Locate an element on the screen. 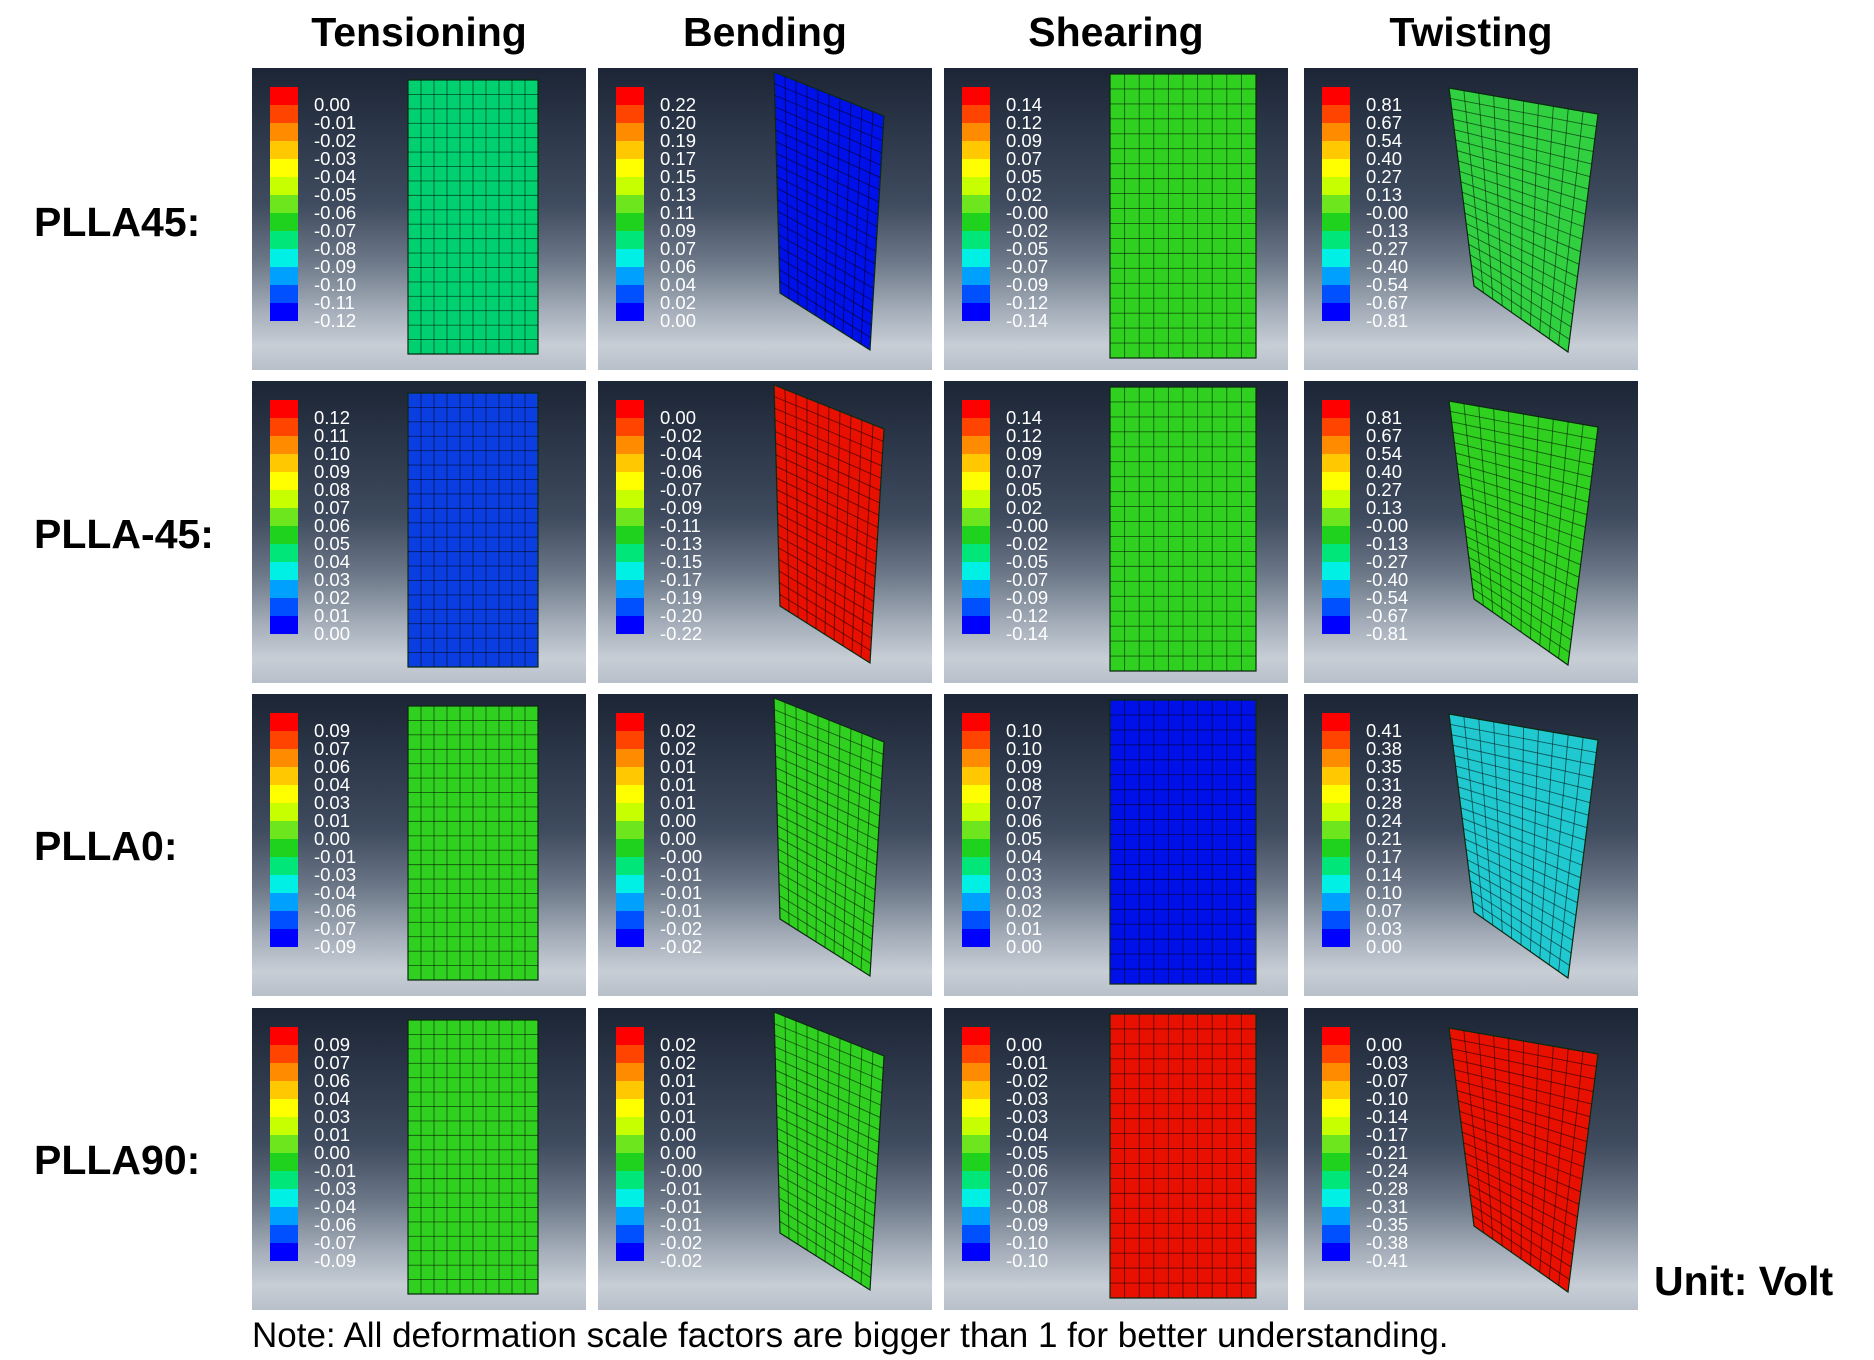  legend-value: -0.31 is located at coordinates (1387, 1206).